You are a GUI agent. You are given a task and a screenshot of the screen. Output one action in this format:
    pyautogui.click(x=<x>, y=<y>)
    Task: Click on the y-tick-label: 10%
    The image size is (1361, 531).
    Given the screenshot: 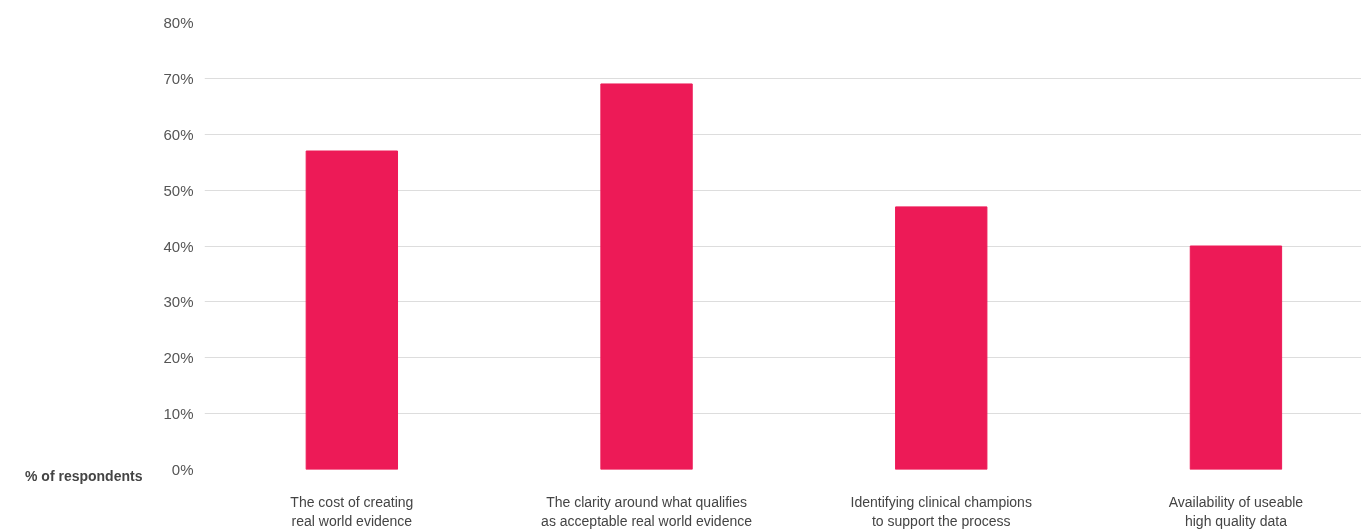 What is the action you would take?
    pyautogui.click(x=178, y=414)
    